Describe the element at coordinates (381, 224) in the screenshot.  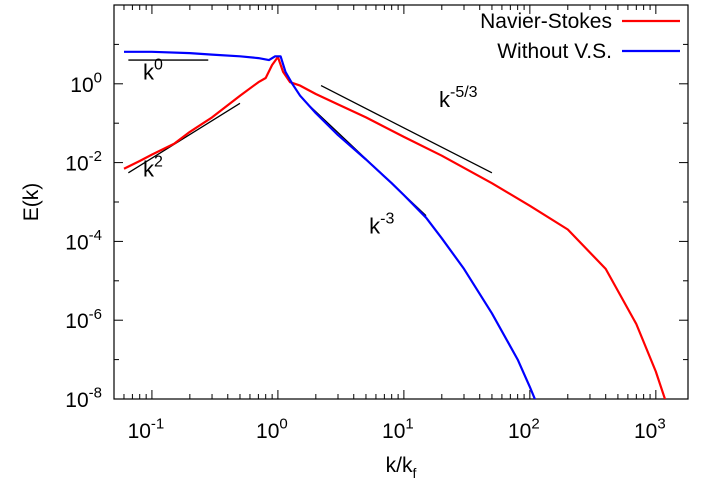
I see `reference-label-k-3: k-3` at that location.